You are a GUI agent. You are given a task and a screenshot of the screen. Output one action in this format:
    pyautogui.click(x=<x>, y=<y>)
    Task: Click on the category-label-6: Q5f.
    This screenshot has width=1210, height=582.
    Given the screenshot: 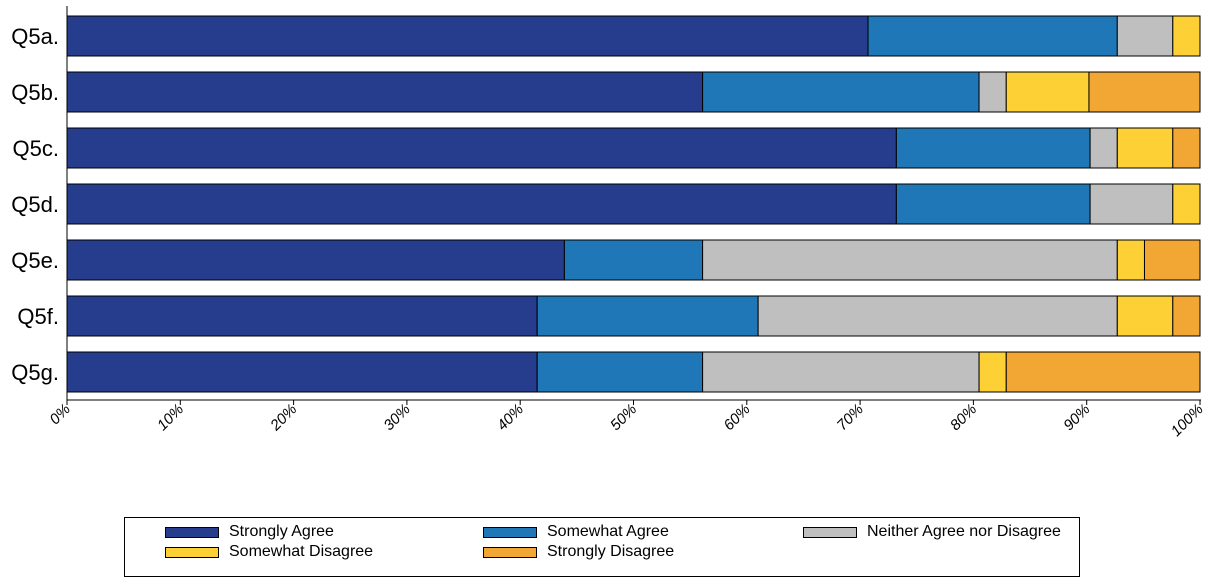 What is the action you would take?
    pyautogui.click(x=38, y=316)
    